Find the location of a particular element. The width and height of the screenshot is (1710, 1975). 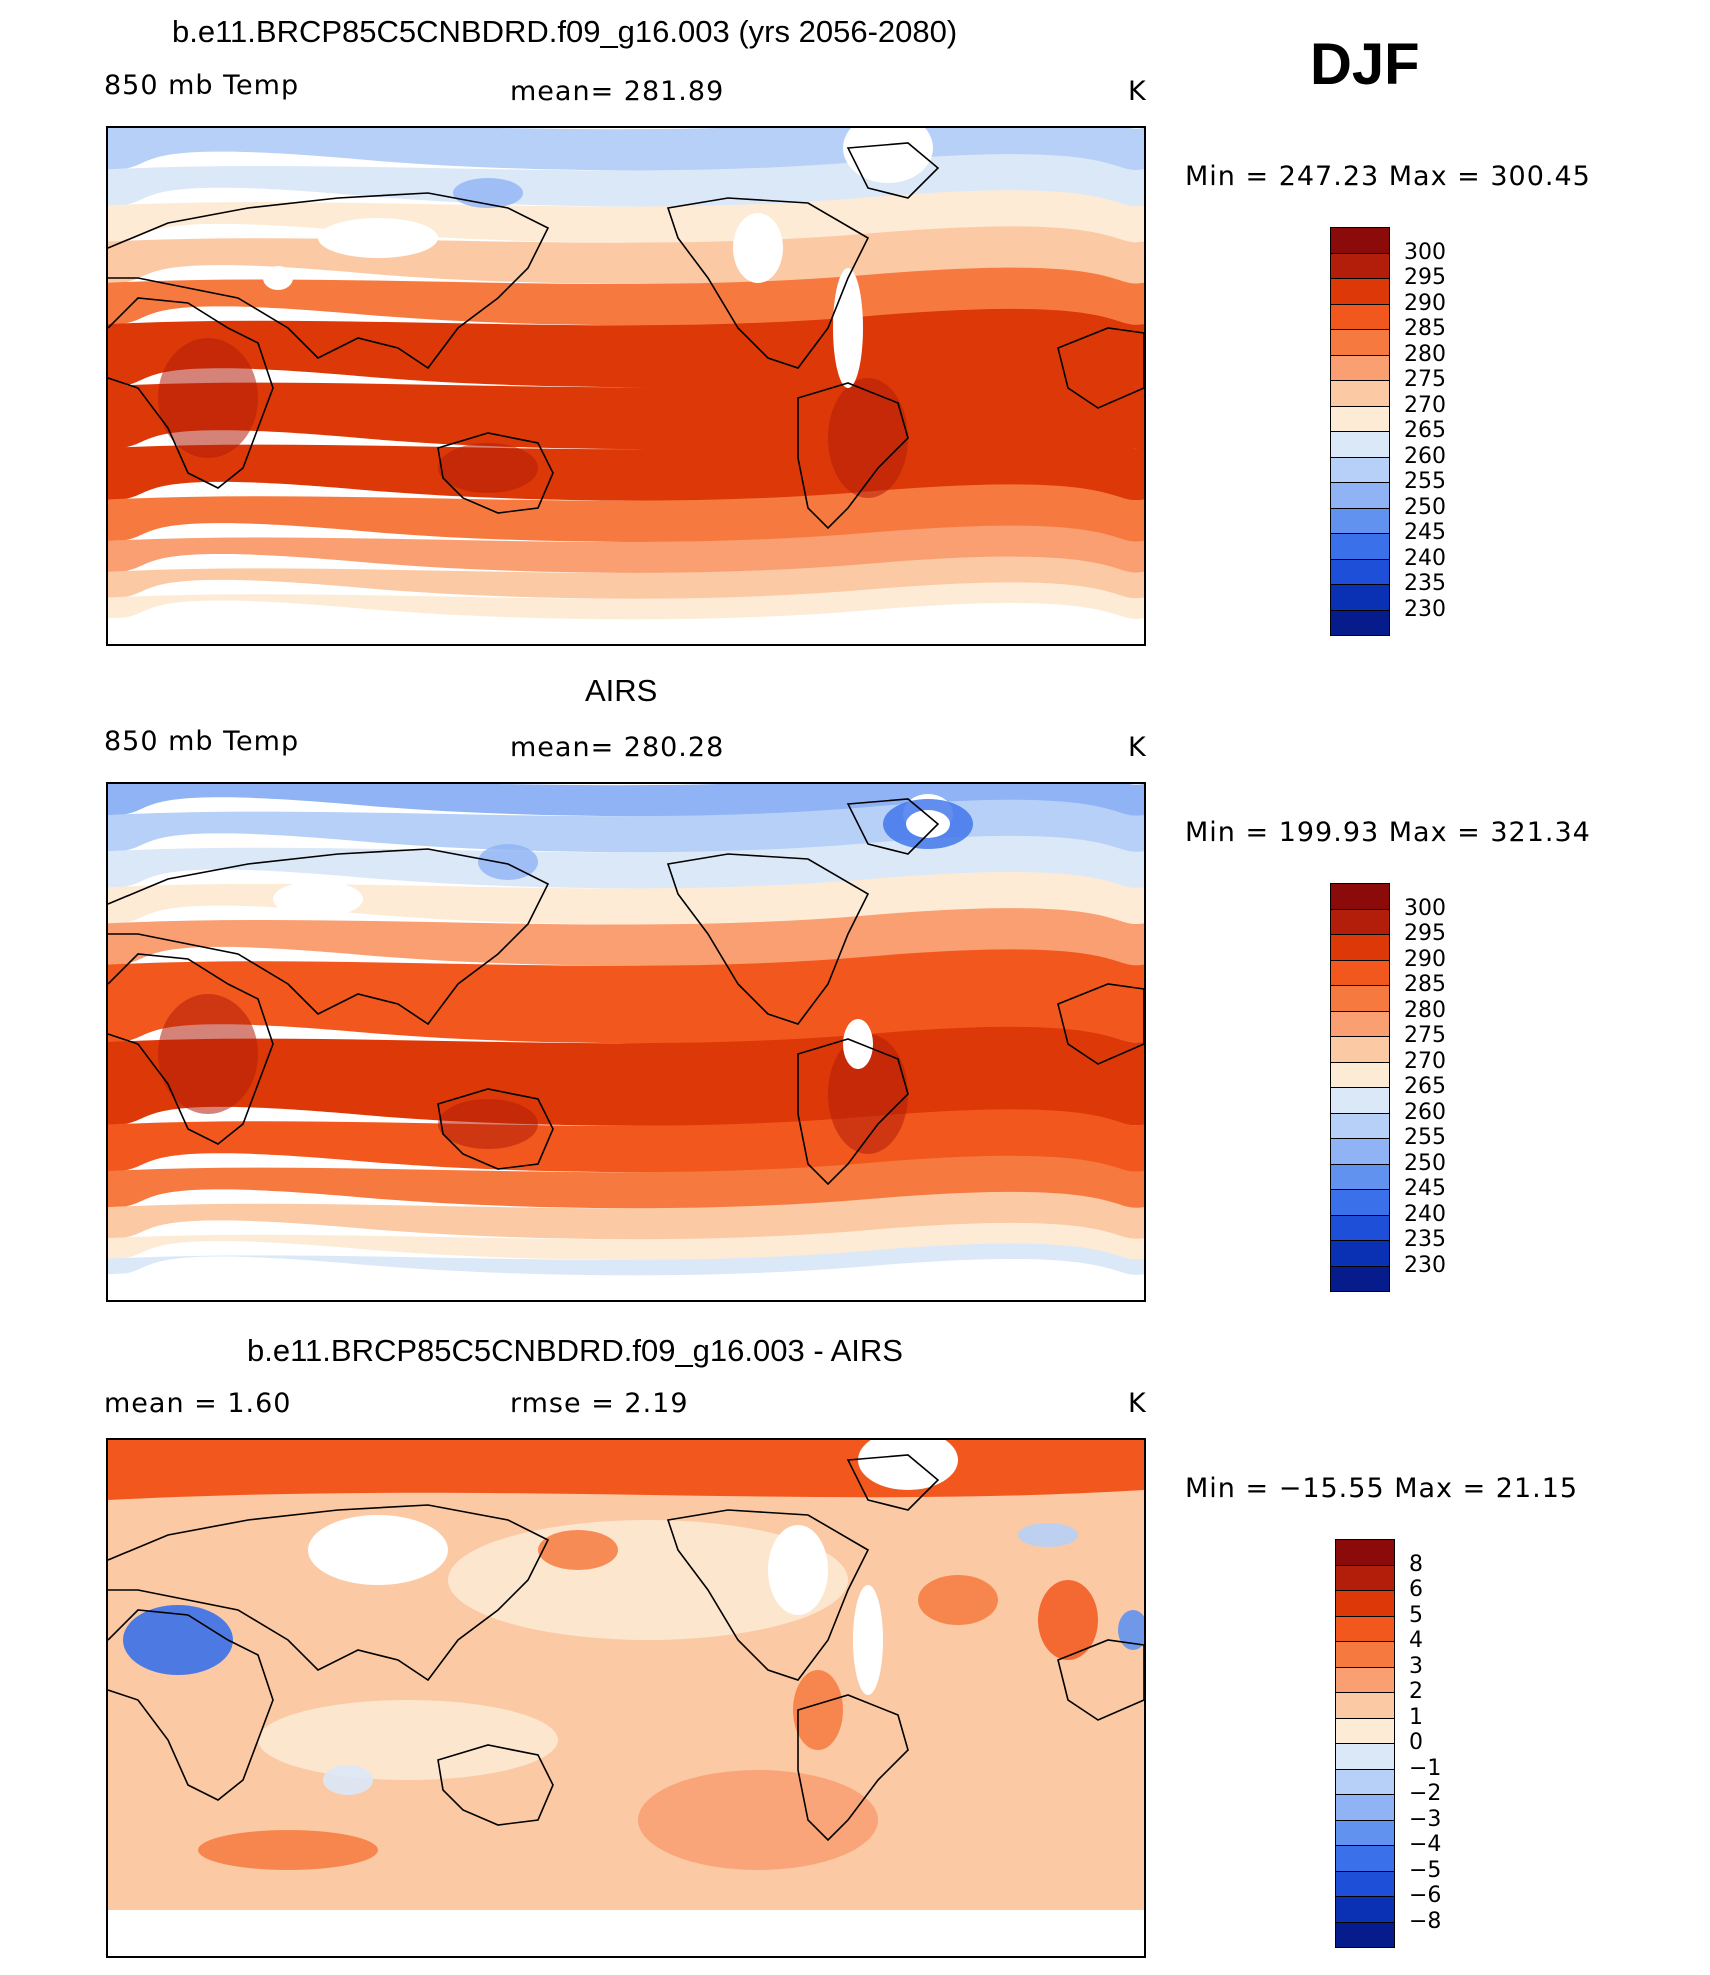

mean-label: mean= 281.89 is located at coordinates (617, 91).